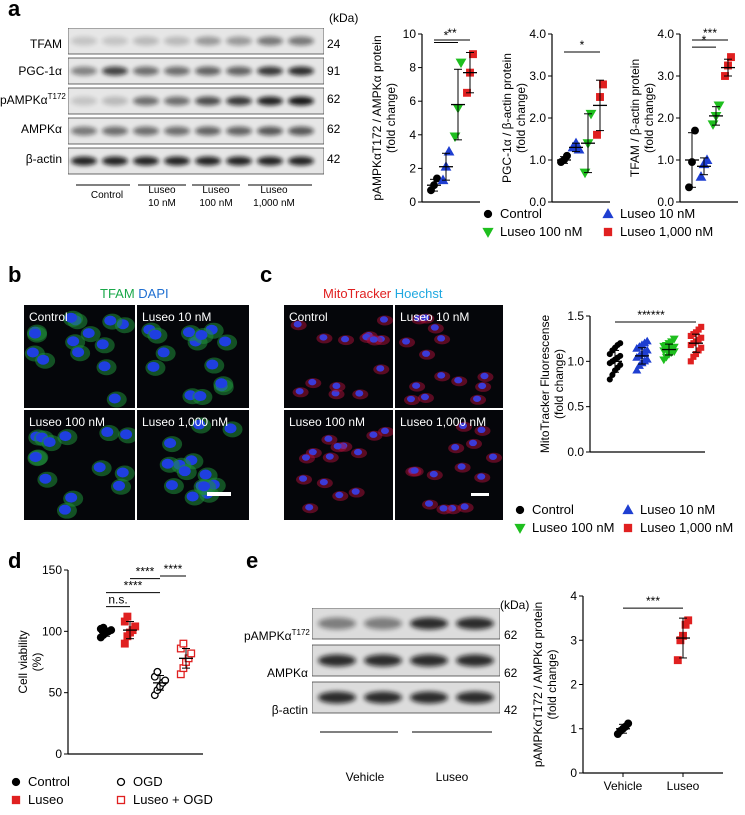  What do you see at coordinates (287, 673) in the screenshot?
I see `blot-e-label-ampk: AMPKα` at bounding box center [287, 673].